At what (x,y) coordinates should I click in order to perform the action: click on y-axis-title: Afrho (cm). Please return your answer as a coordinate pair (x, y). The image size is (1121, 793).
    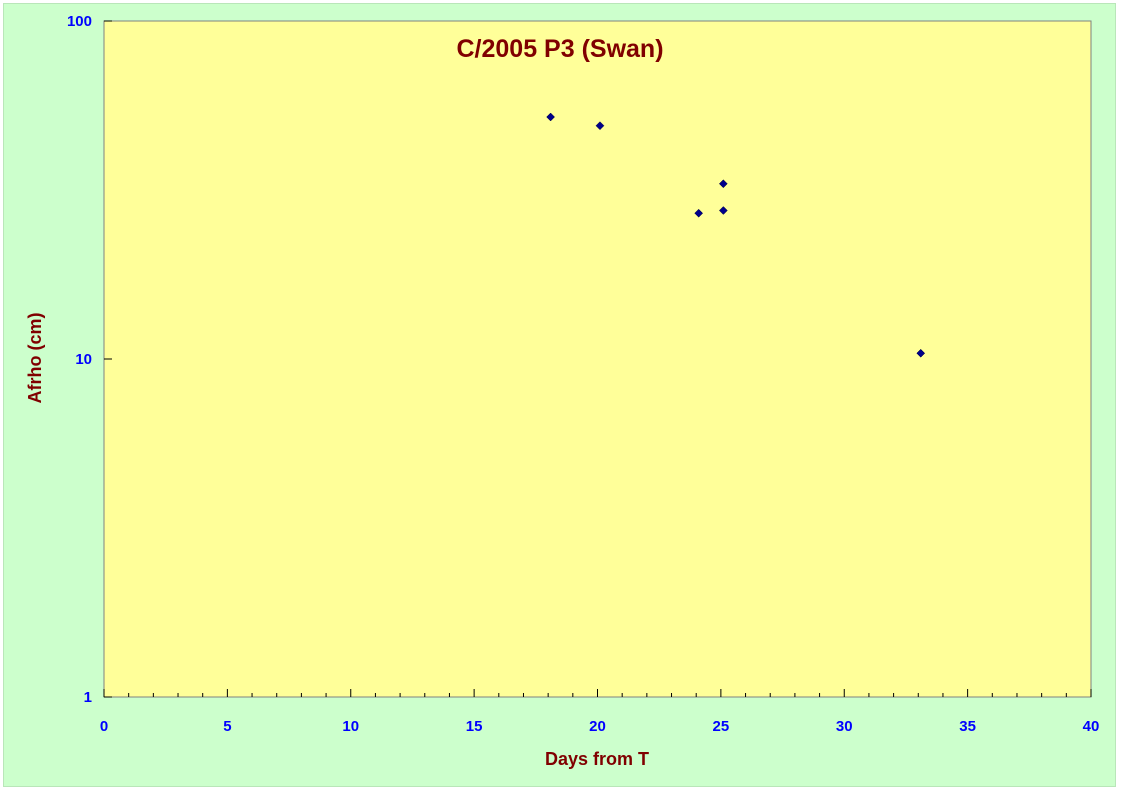
    Looking at the image, I should click on (35, 358).